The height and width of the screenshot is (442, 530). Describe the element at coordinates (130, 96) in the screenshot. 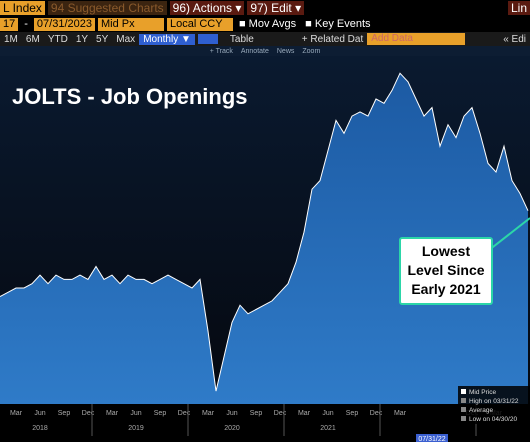

I see `chart-title: JOLTS - Job Openings` at that location.